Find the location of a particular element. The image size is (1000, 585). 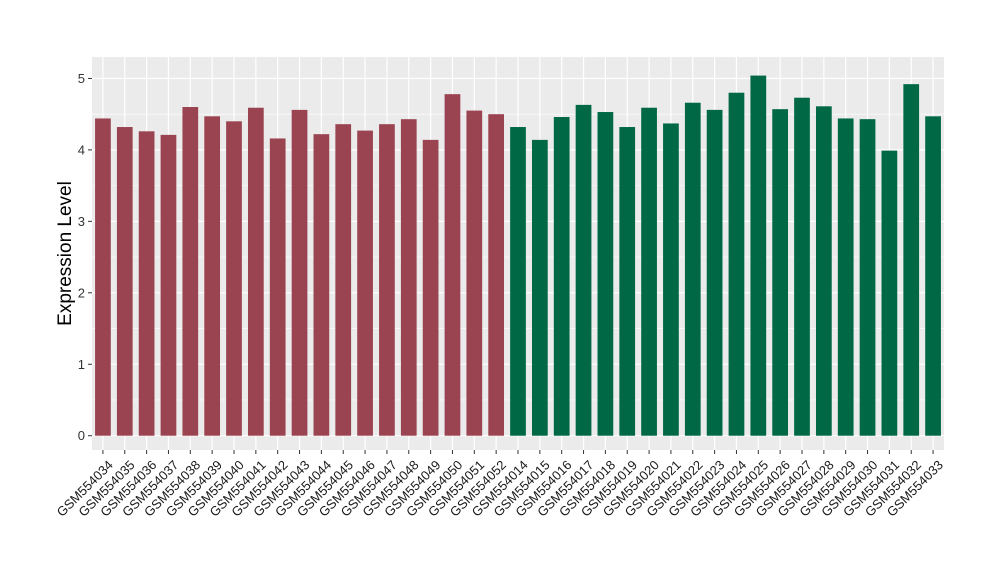

y-tick-label: 0 is located at coordinates (81, 435).